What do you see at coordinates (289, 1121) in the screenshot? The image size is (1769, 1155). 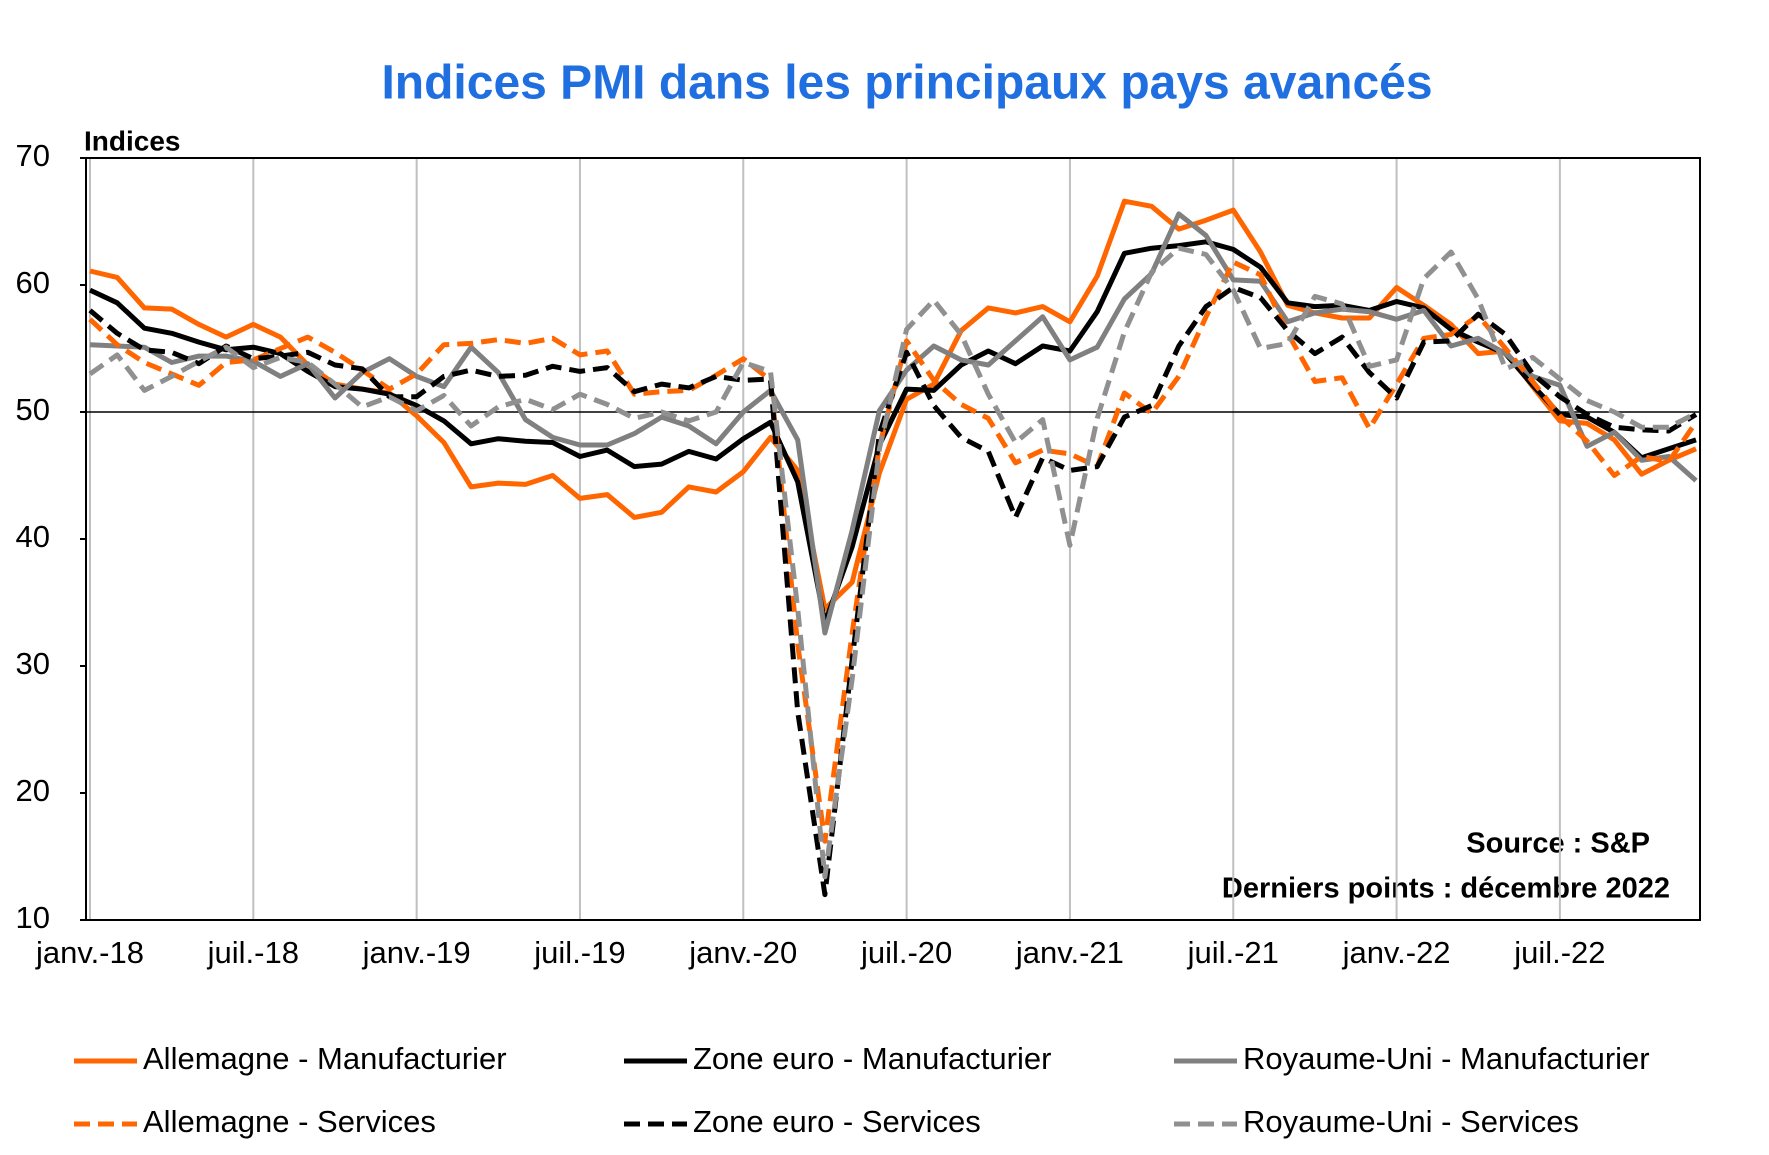 I see `legend-label: Allemagne - Services` at bounding box center [289, 1121].